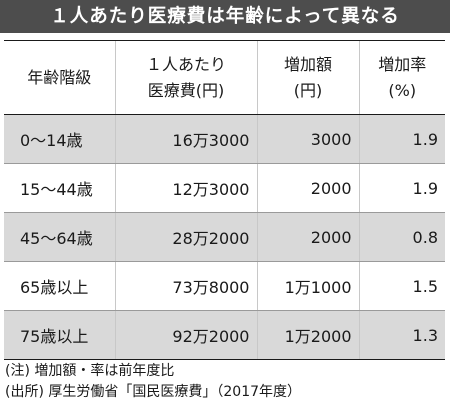  What do you see at coordinates (401, 237) in the screenshot?
I see `cell-increase-rate: 0.8` at bounding box center [401, 237].